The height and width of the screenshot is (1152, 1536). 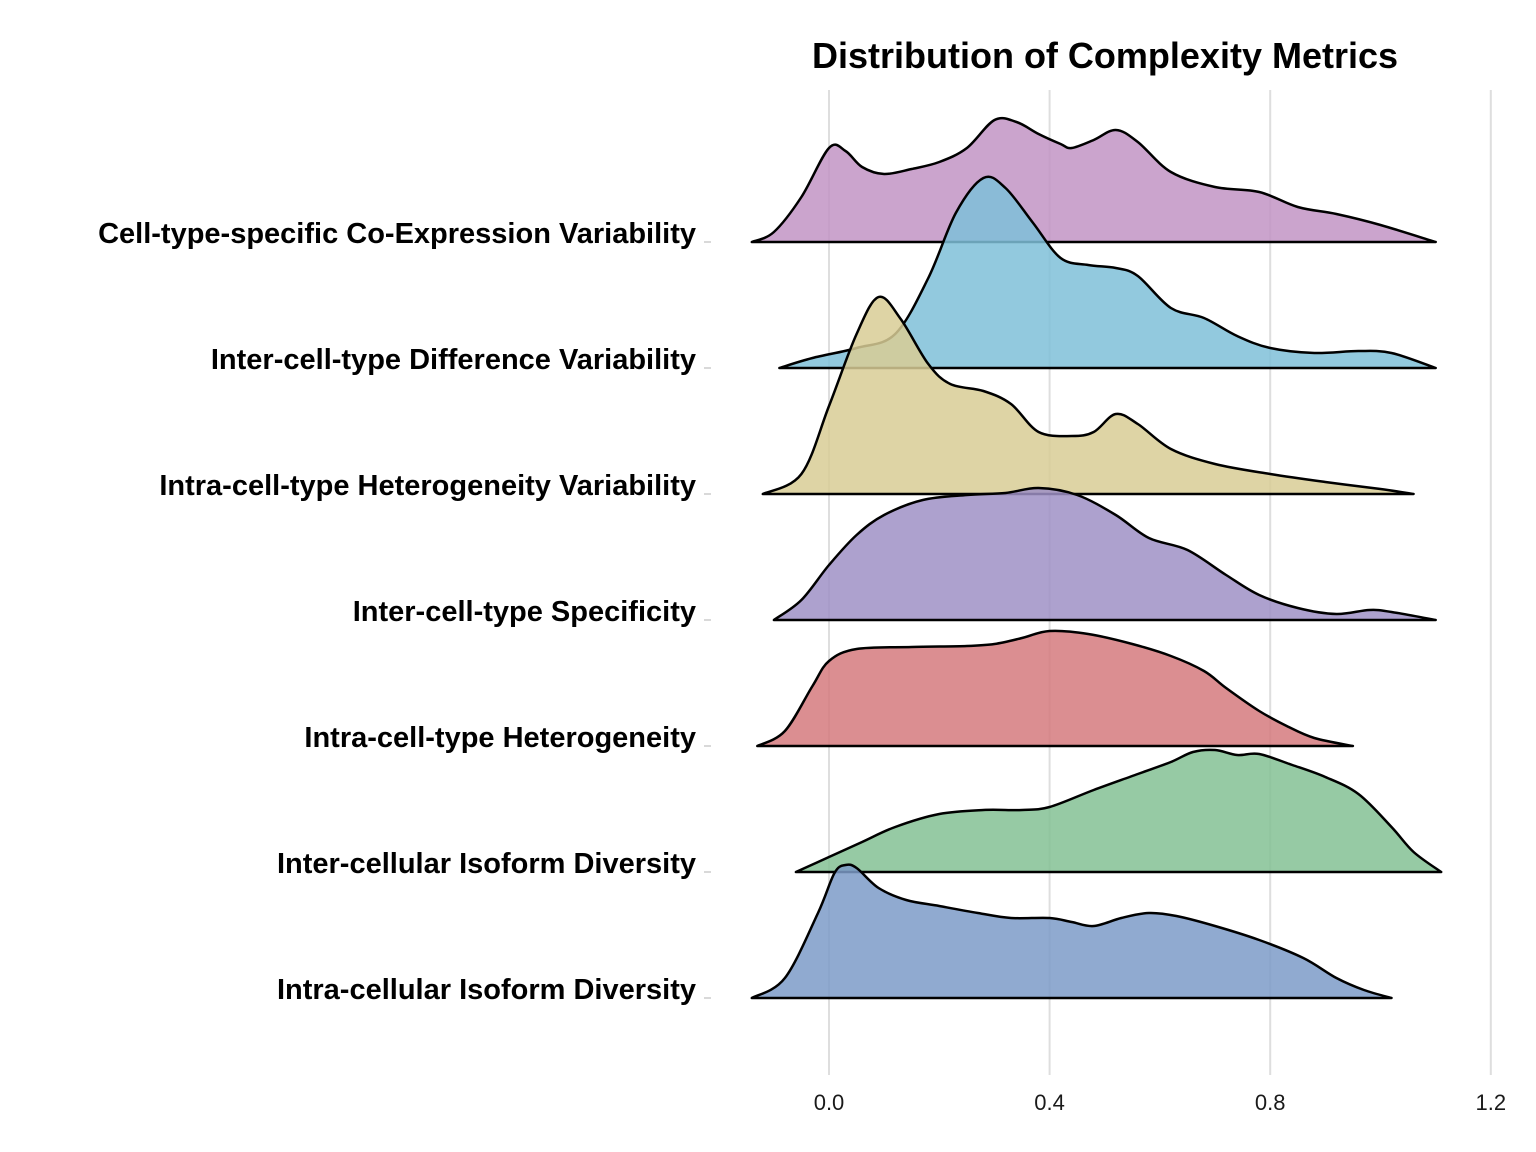 I want to click on y-label-inter-cell-type-specificity: Inter-cell-type Specificity, so click(x=524, y=612).